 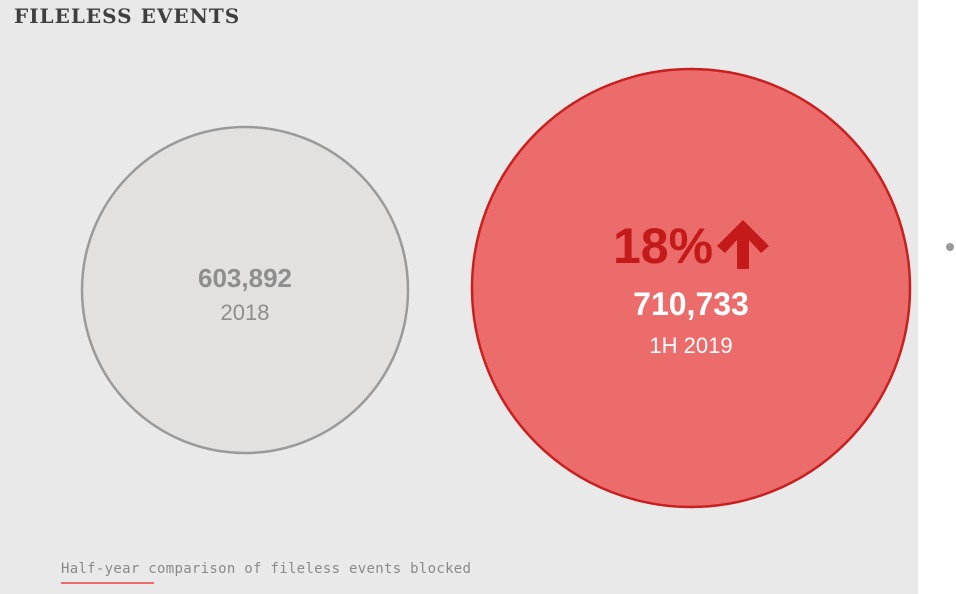 I want to click on caption-underline, so click(x=107, y=583).